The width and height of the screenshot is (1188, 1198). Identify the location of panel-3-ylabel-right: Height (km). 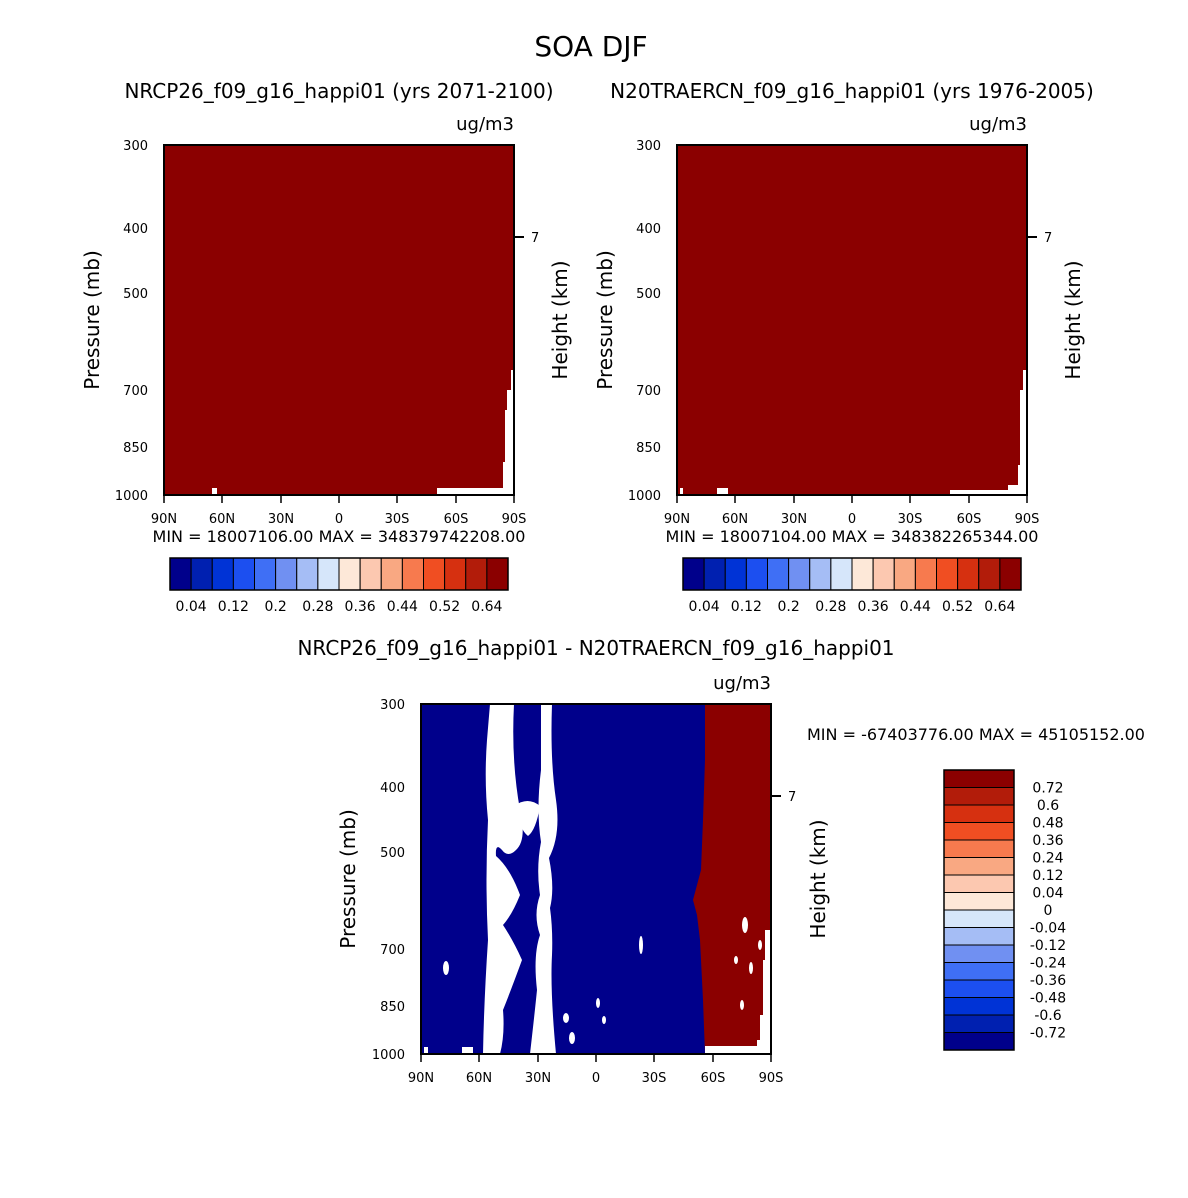
(818, 878).